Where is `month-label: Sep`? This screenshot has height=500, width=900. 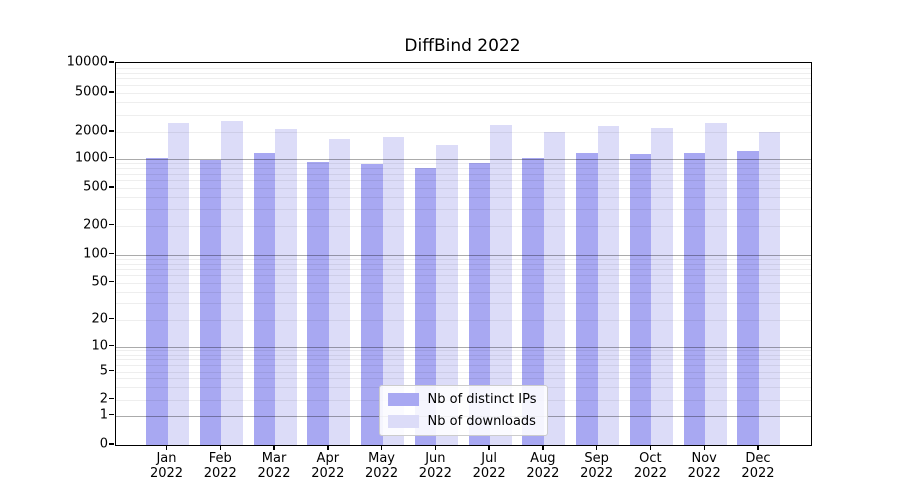 month-label: Sep is located at coordinates (596, 458).